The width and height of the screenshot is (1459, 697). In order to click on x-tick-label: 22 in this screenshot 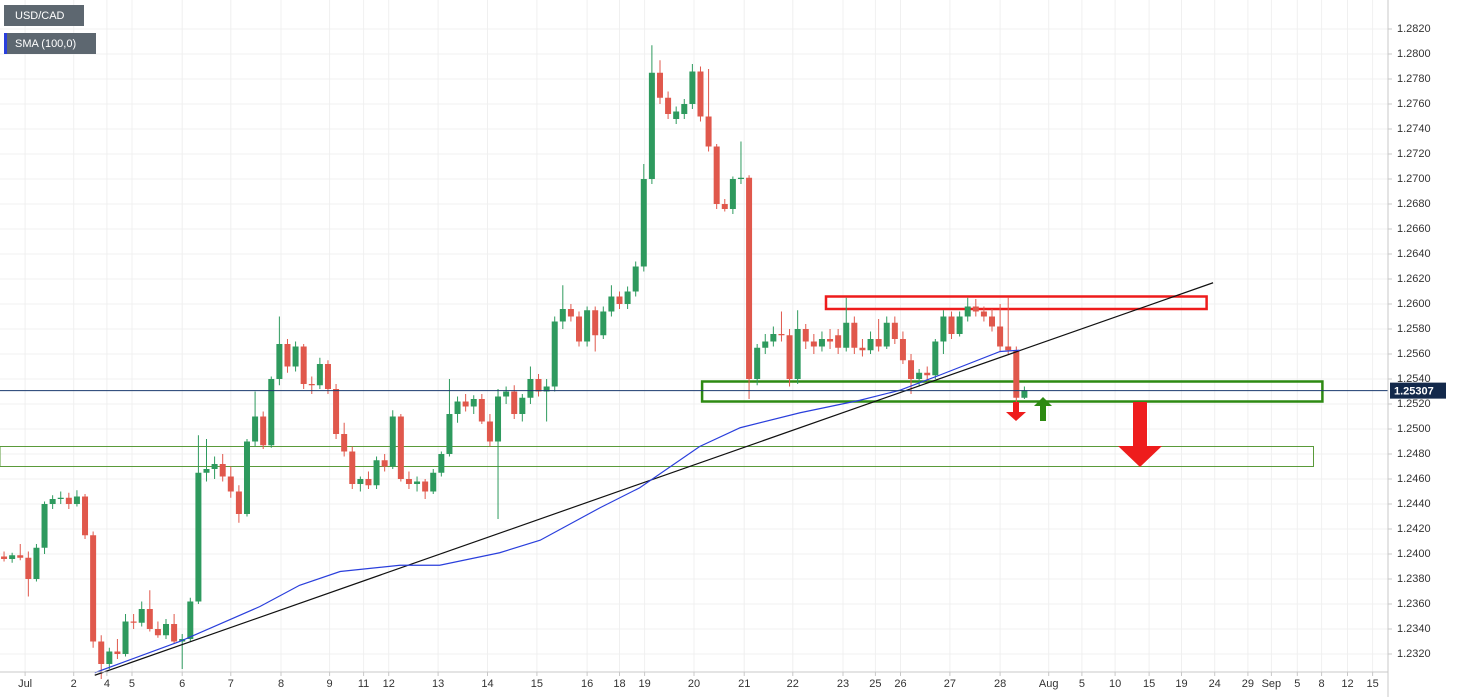, I will do `click(793, 684)`.